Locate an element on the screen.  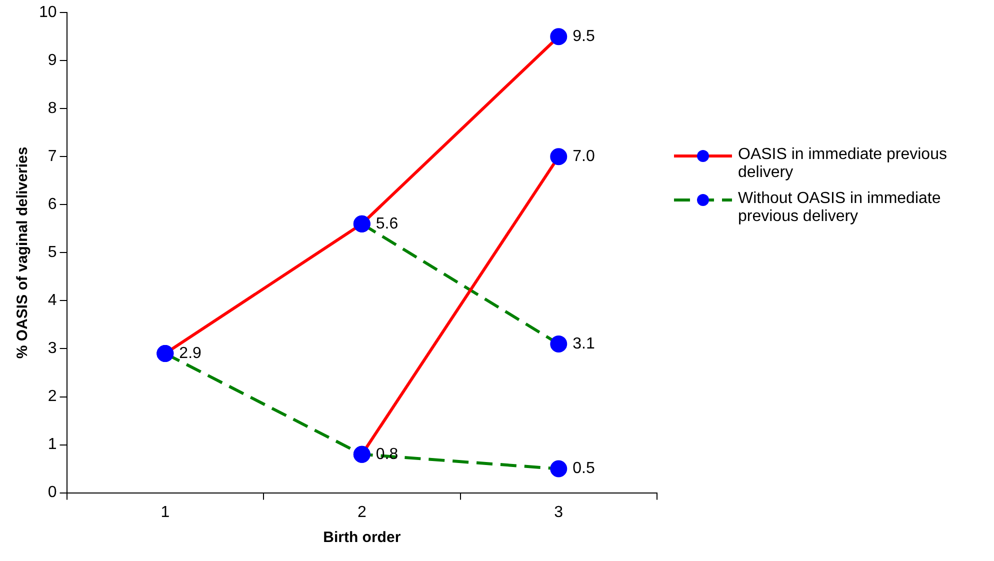
y-tick-label: 1 is located at coordinates (52, 445).